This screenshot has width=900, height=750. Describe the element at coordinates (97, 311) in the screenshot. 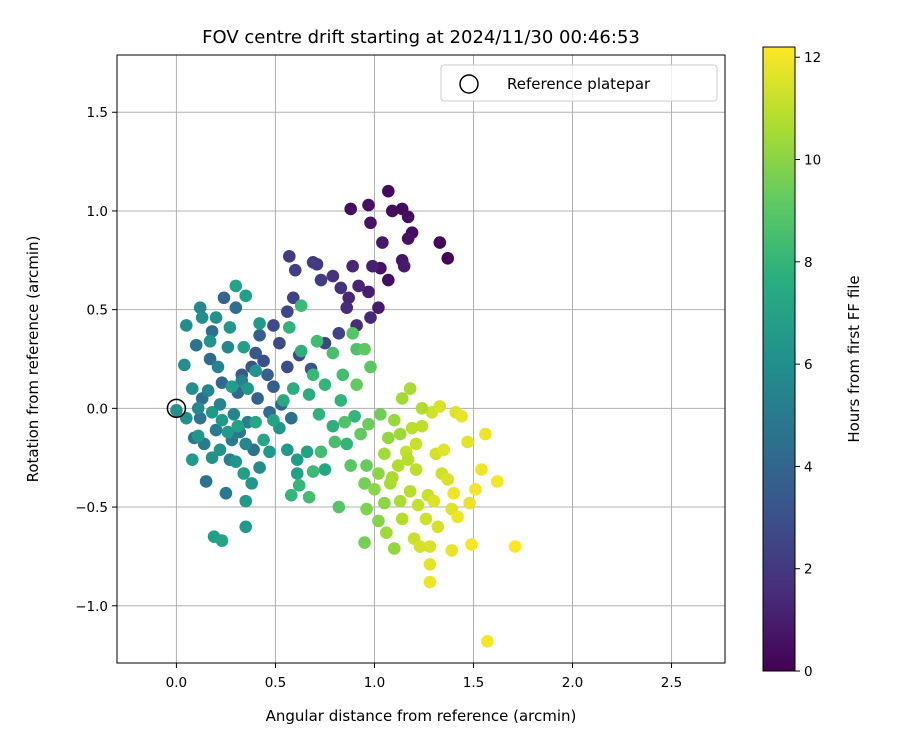

I see `y-tick-label: 0.5` at that location.